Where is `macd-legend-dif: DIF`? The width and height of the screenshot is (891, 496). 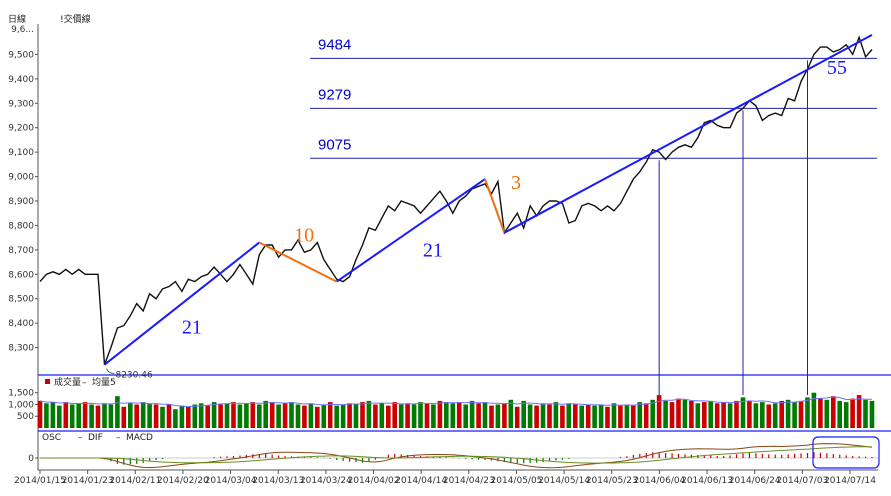
macd-legend-dif: DIF is located at coordinates (95, 438).